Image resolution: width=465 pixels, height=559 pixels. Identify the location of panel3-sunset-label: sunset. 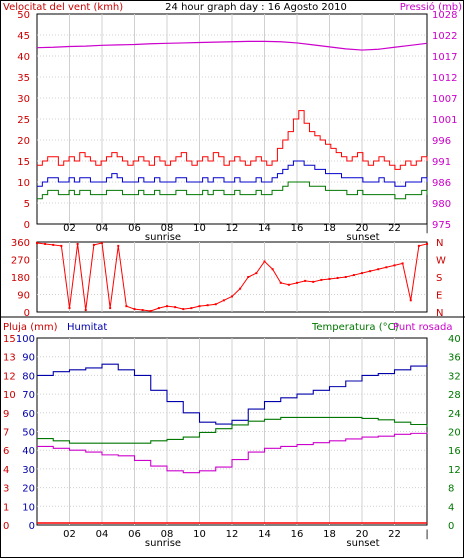
(362, 543).